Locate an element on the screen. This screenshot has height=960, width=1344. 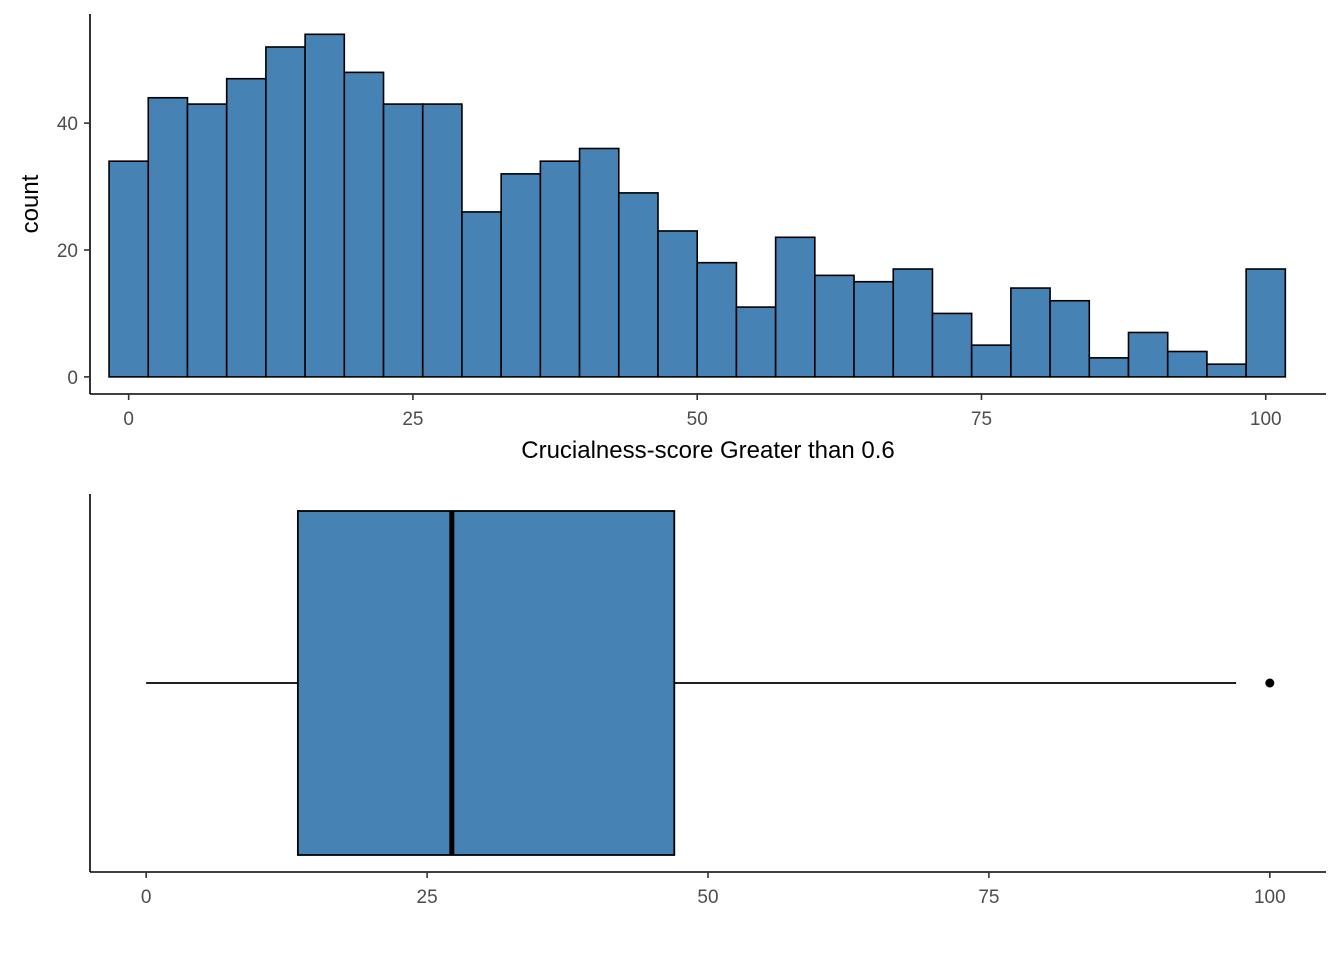
histogram-x-tick-label: 50 is located at coordinates (697, 419).